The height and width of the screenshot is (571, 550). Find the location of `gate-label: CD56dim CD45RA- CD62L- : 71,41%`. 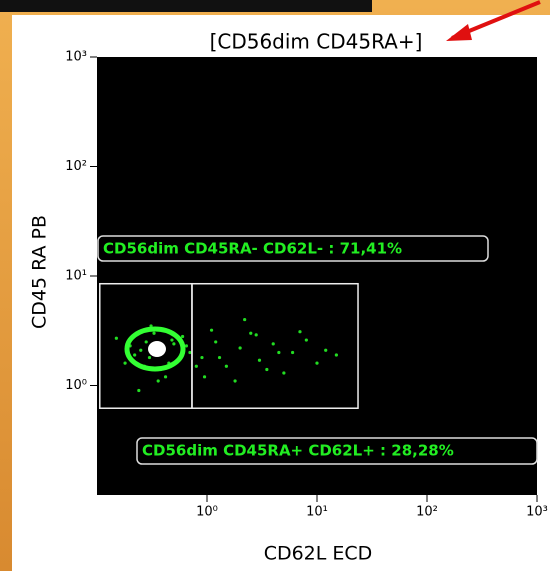

gate-label: CD56dim CD45RA- CD62L- : 71,41% is located at coordinates (252, 249).